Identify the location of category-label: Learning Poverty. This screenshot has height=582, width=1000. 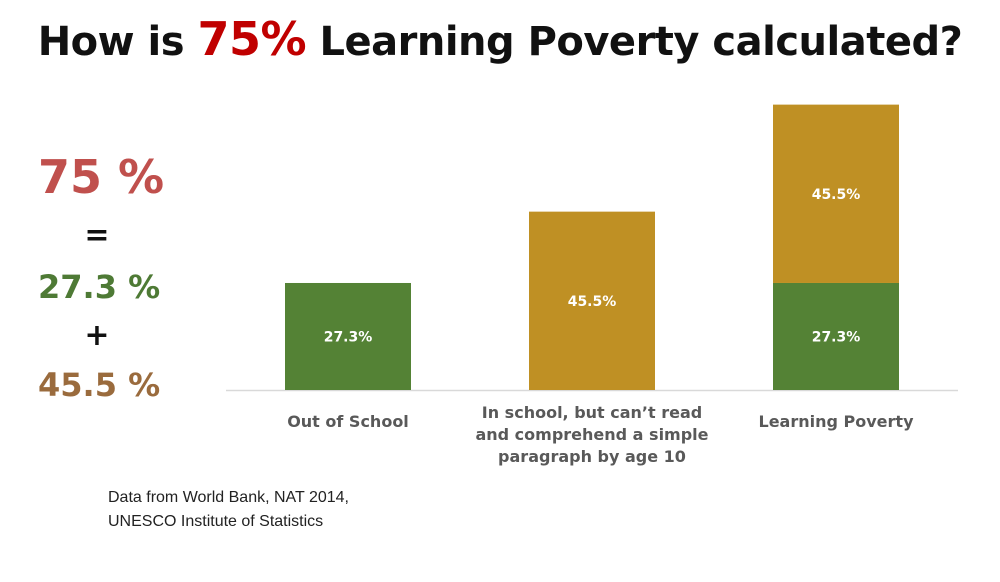
(837, 421).